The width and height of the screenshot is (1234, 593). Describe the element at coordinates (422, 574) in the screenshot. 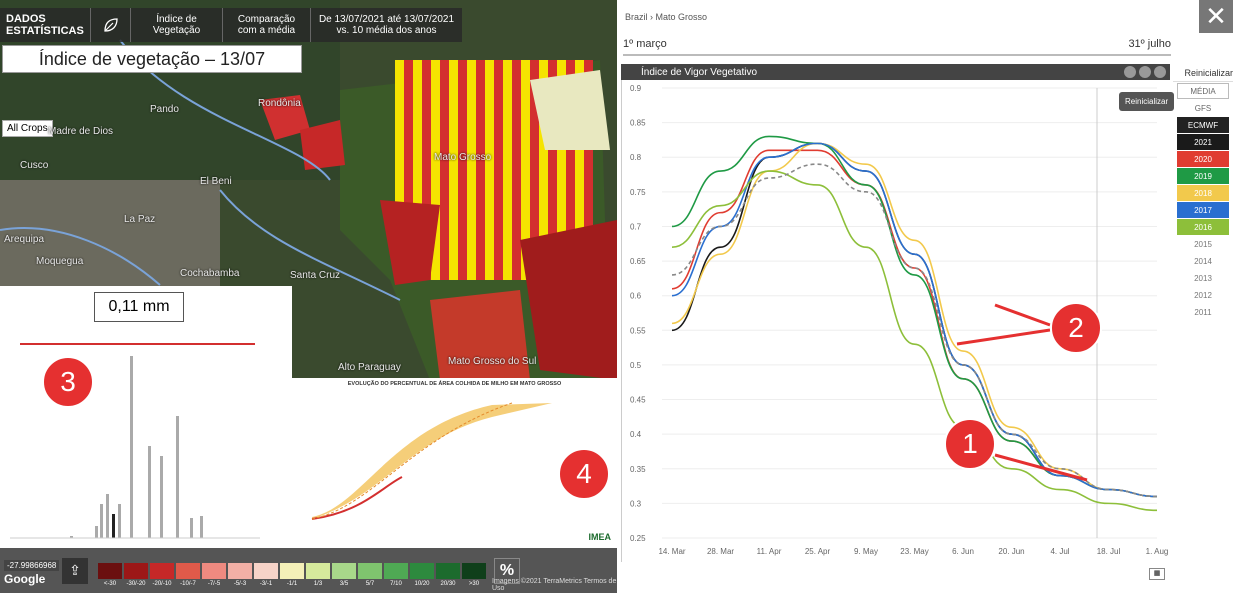

I see `legend-swatch: 10/20` at that location.